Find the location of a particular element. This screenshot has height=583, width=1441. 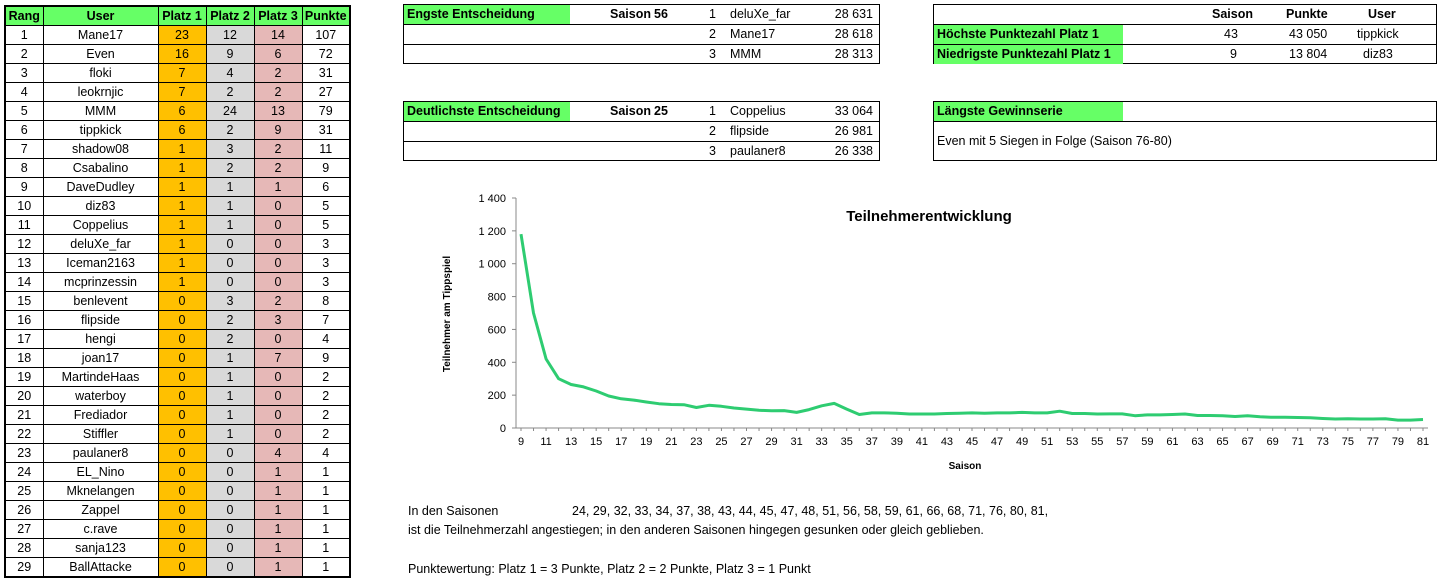

cell-user: Coppelius is located at coordinates (100, 225).